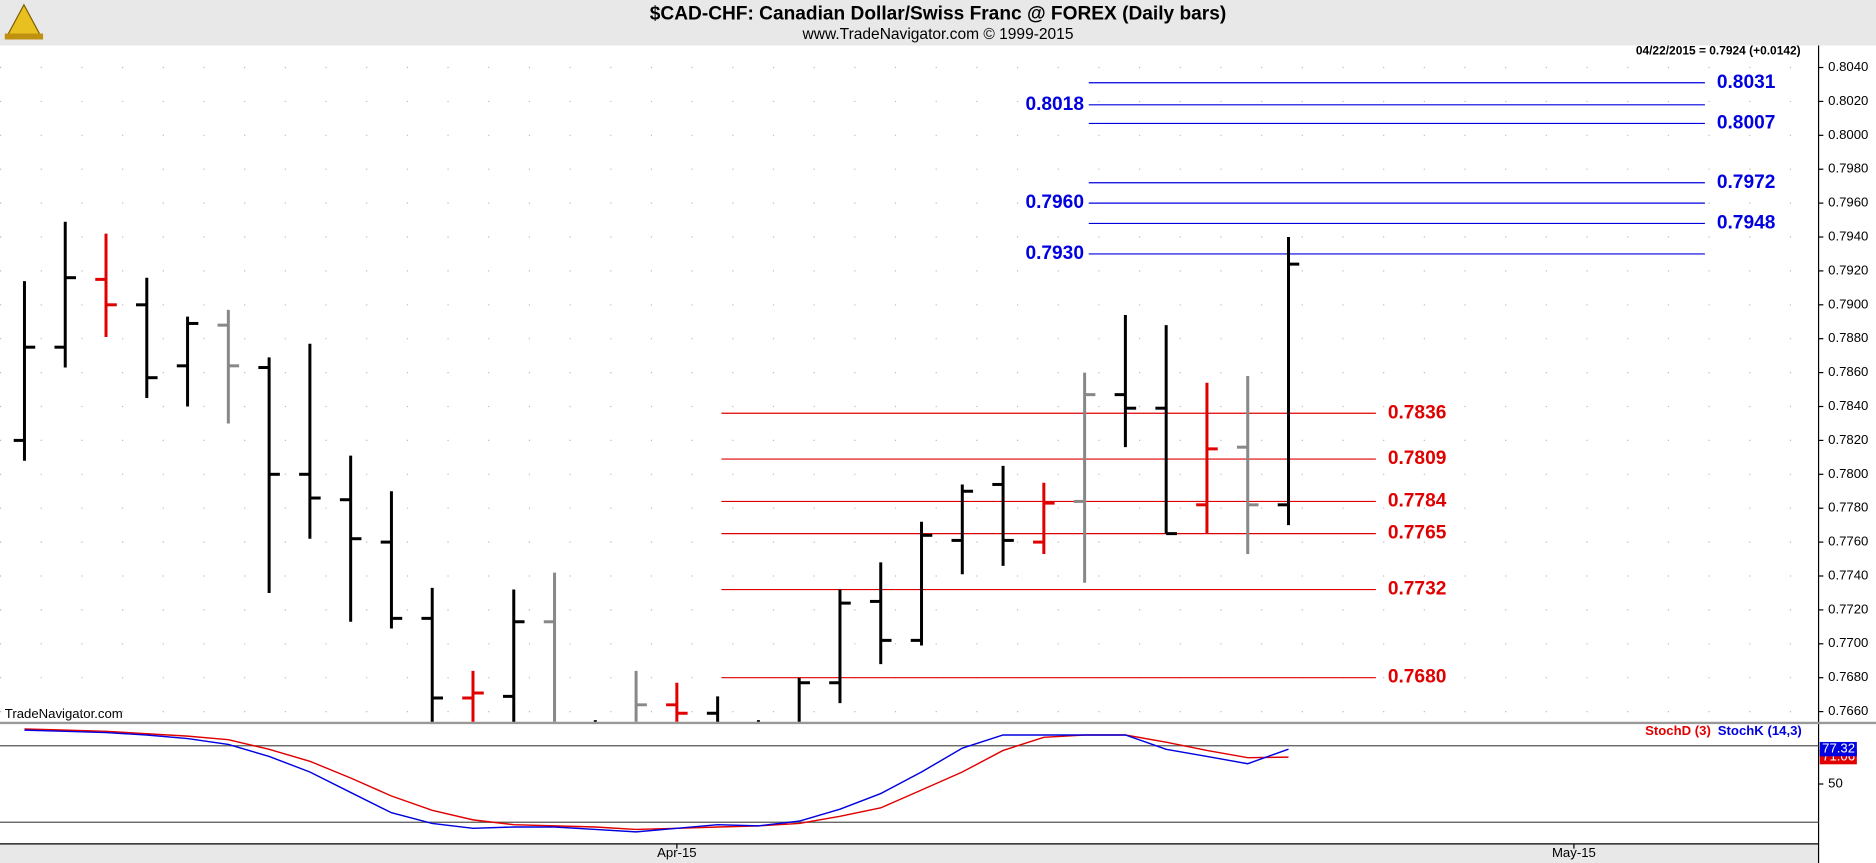  Describe the element at coordinates (1848, 168) in the screenshot. I see `y-tick-label: 0.7980` at that location.